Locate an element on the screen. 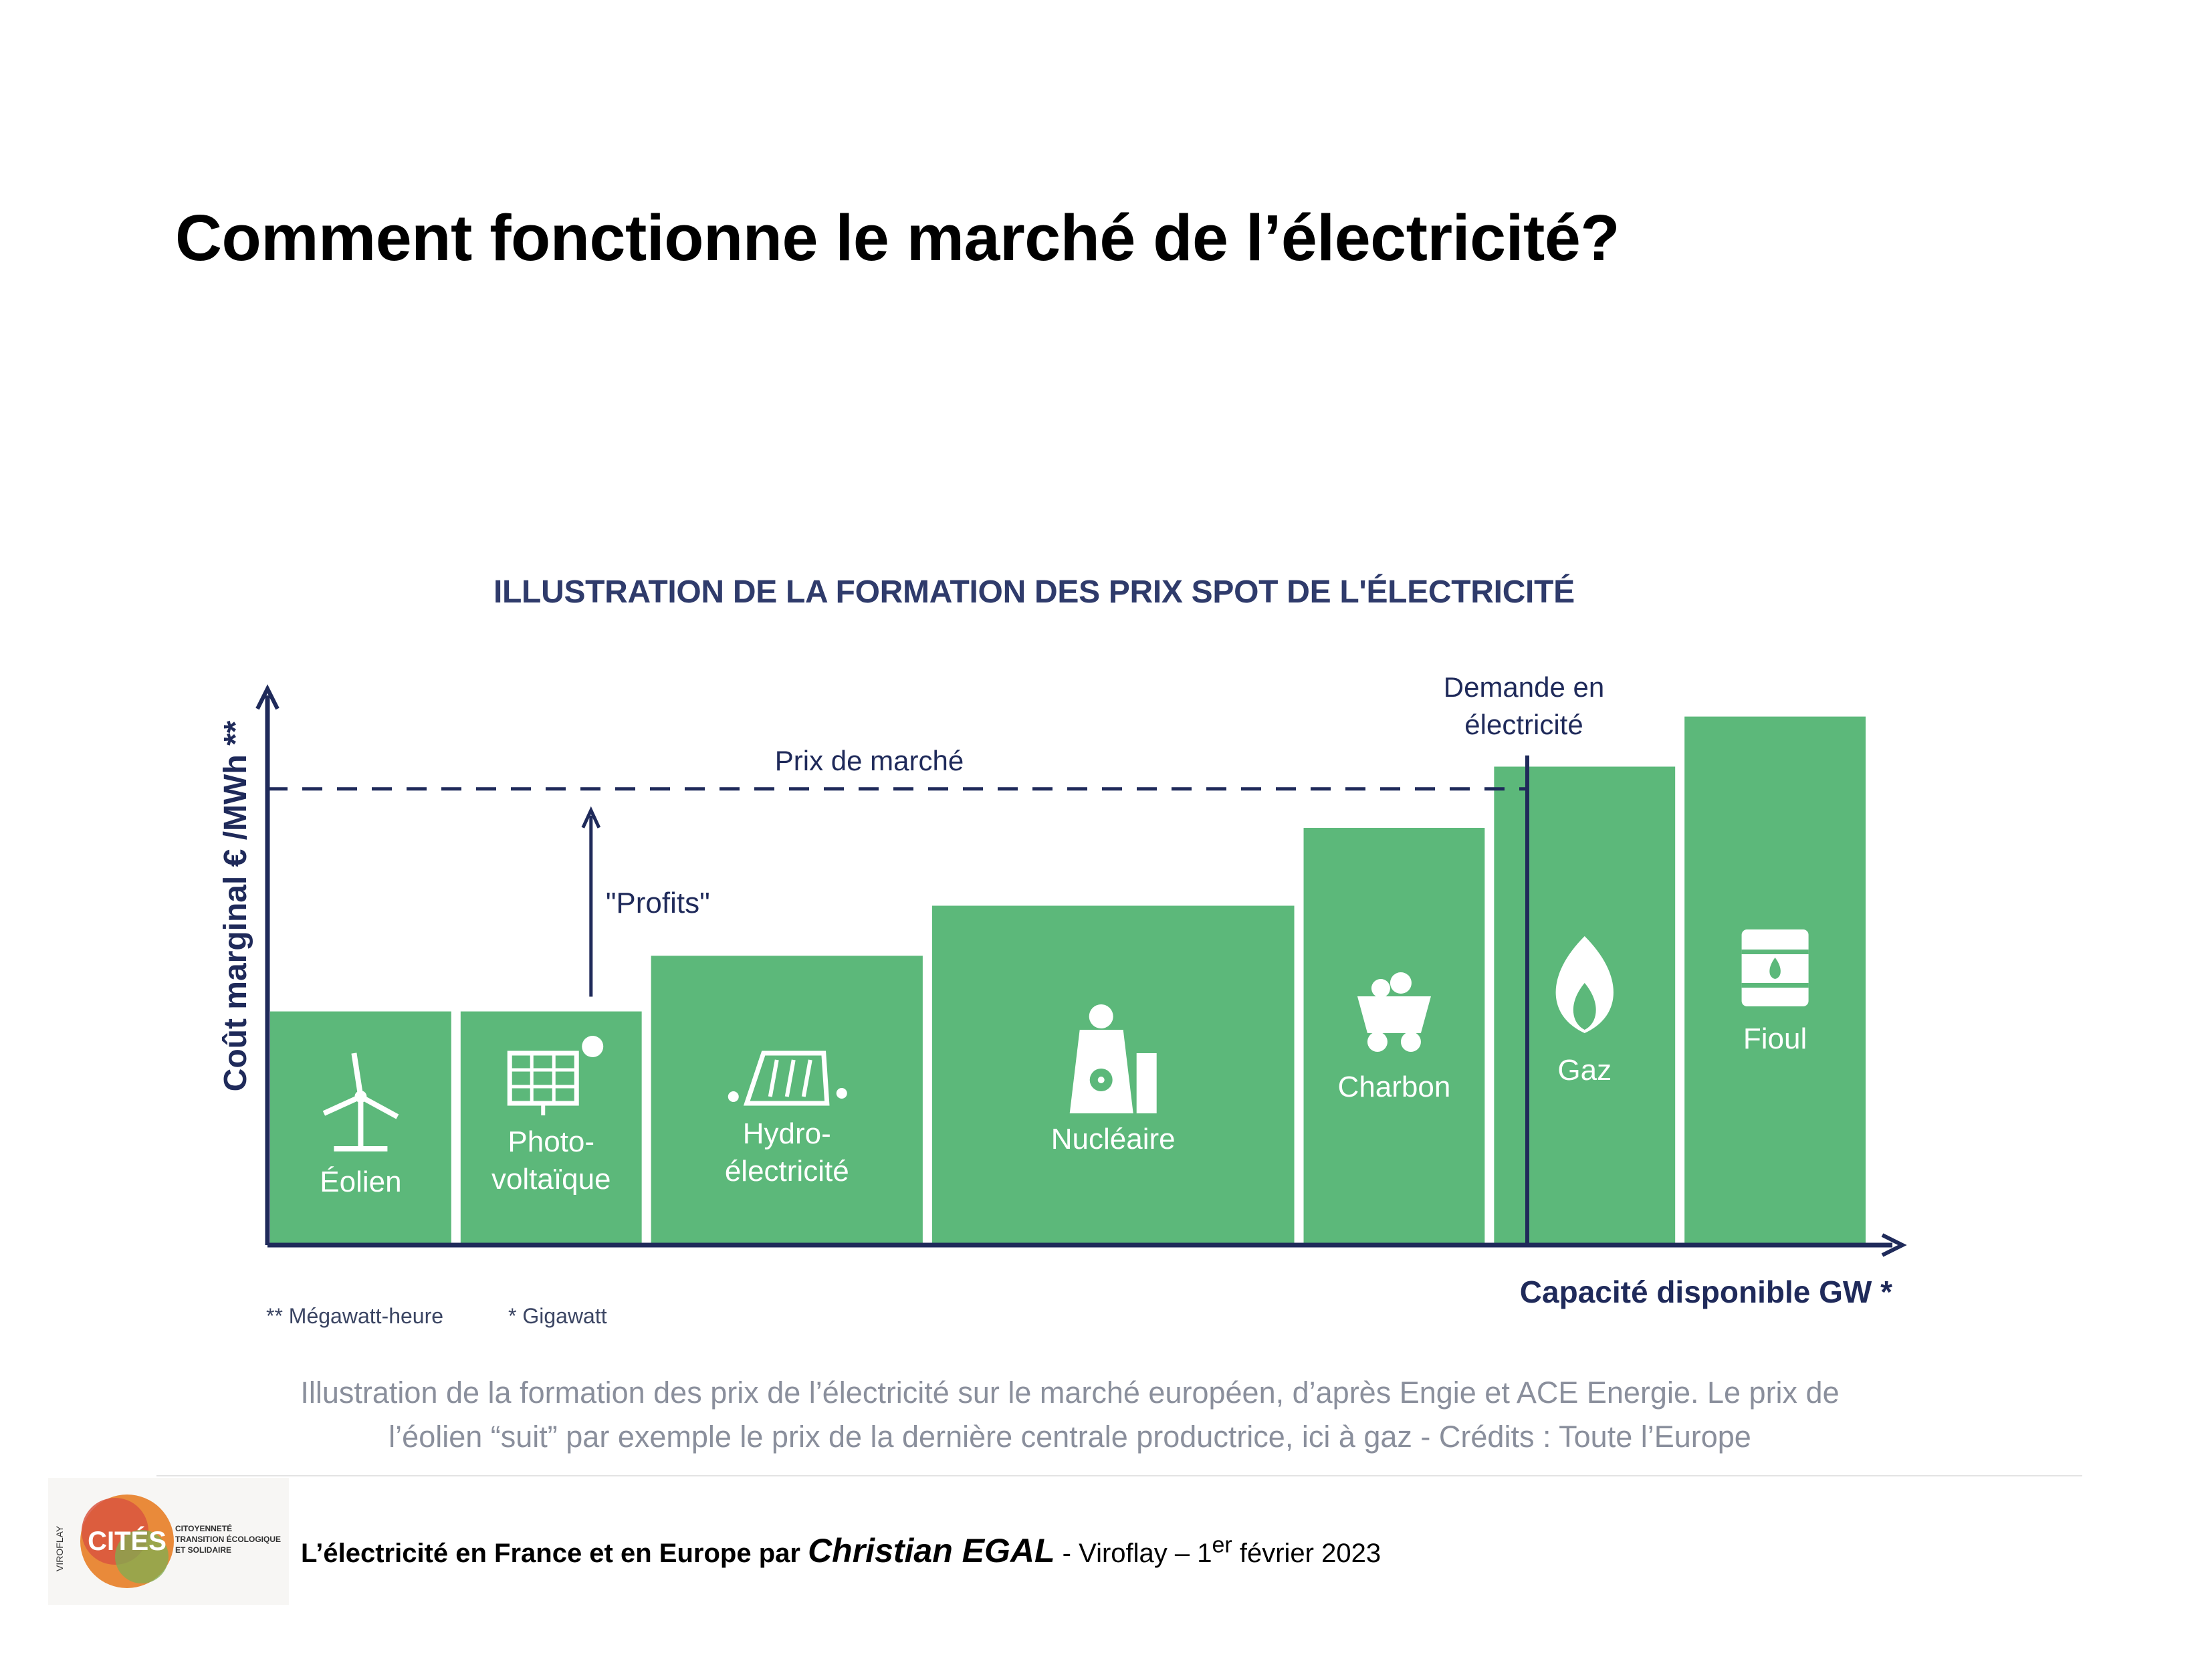 The height and width of the screenshot is (1659, 2212). bar-label-1: Éolien is located at coordinates (360, 1182).